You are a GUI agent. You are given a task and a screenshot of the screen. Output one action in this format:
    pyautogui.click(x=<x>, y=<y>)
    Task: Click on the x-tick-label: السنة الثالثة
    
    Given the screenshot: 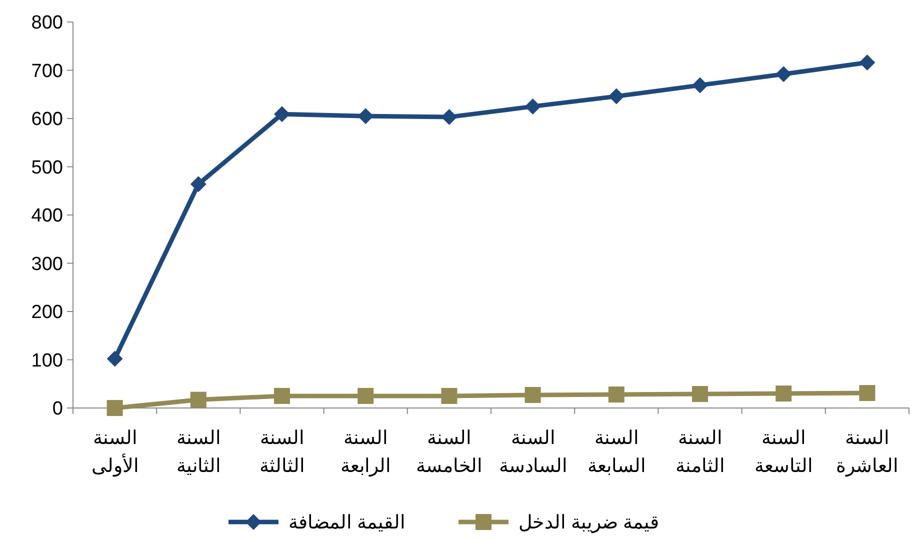 What is the action you would take?
    pyautogui.click(x=282, y=452)
    